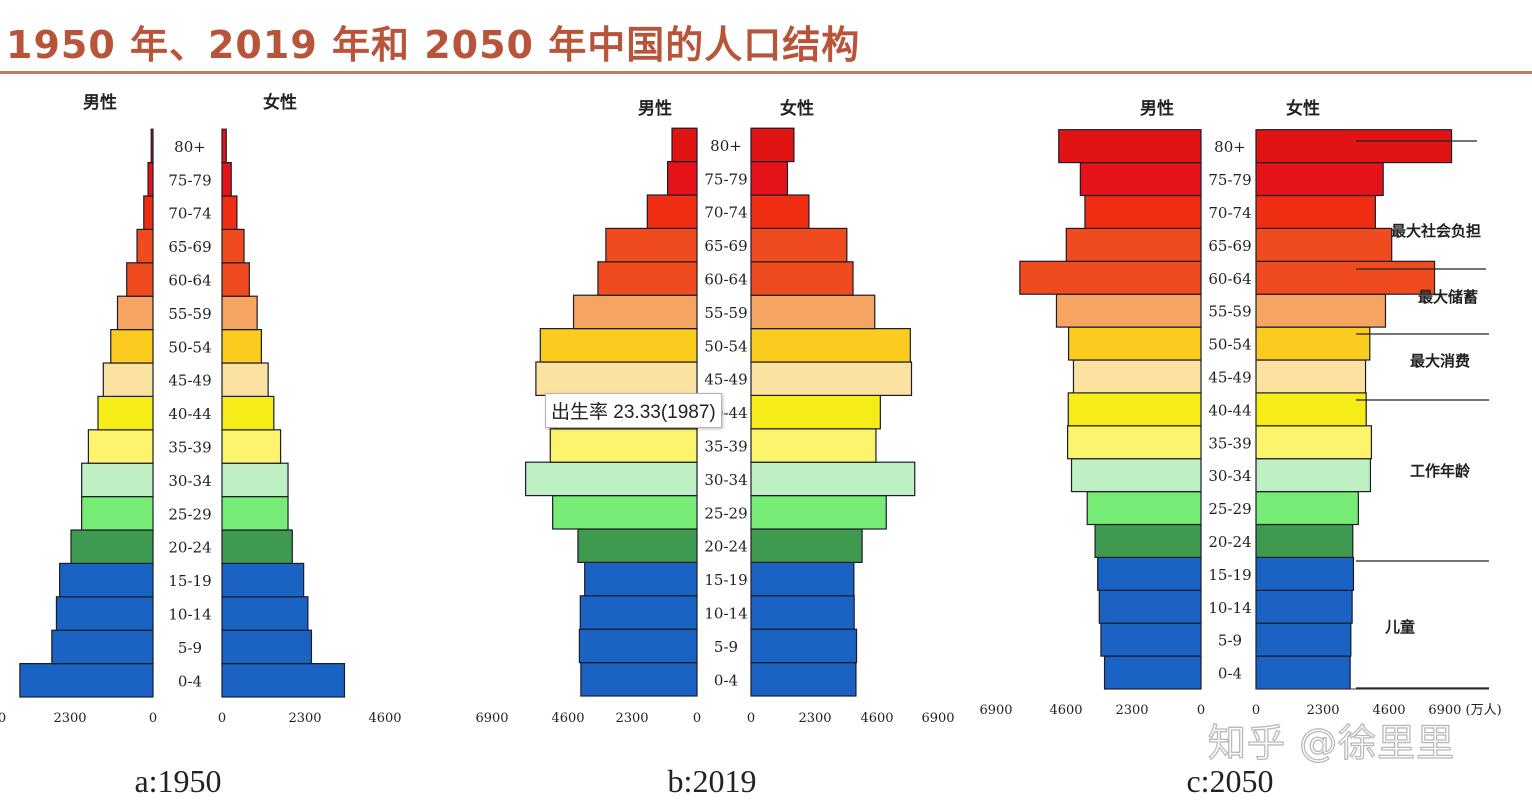 Image resolution: width=1532 pixels, height=804 pixels. Describe the element at coordinates (1331, 742) in the screenshot. I see `watermark: 知乎 @徐里里` at that location.